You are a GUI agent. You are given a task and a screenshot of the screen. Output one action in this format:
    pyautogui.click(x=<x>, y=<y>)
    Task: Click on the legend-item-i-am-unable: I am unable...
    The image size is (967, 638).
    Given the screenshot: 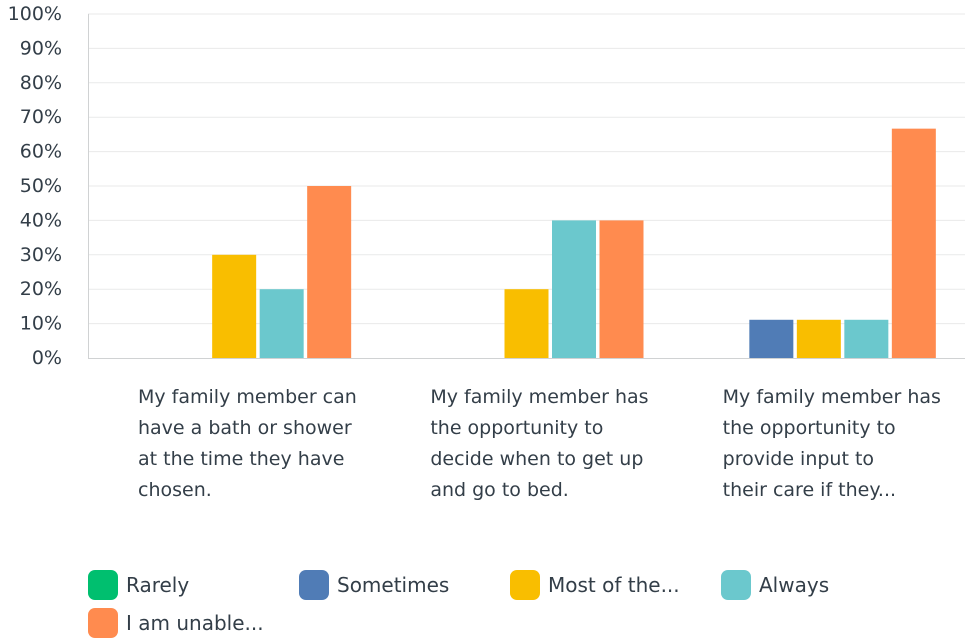 What is the action you would take?
    pyautogui.click(x=176, y=623)
    